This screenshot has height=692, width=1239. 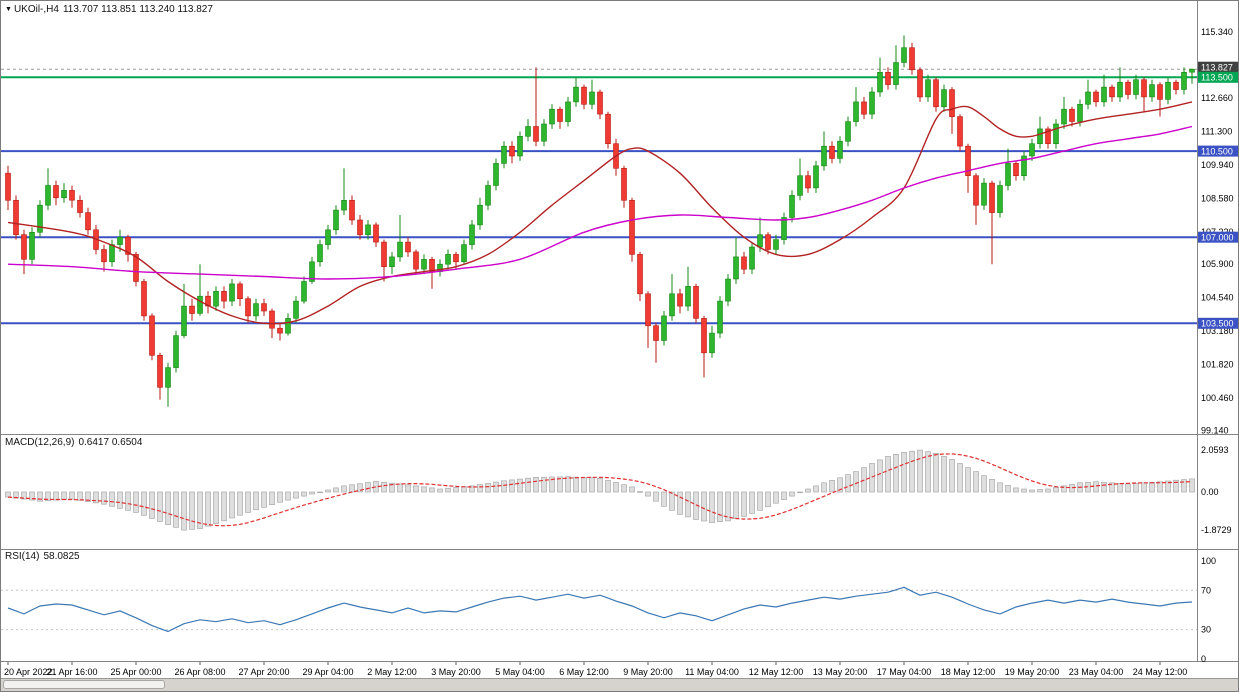 What do you see at coordinates (84, 684) in the screenshot?
I see `h-scrollbar-thumb` at bounding box center [84, 684].